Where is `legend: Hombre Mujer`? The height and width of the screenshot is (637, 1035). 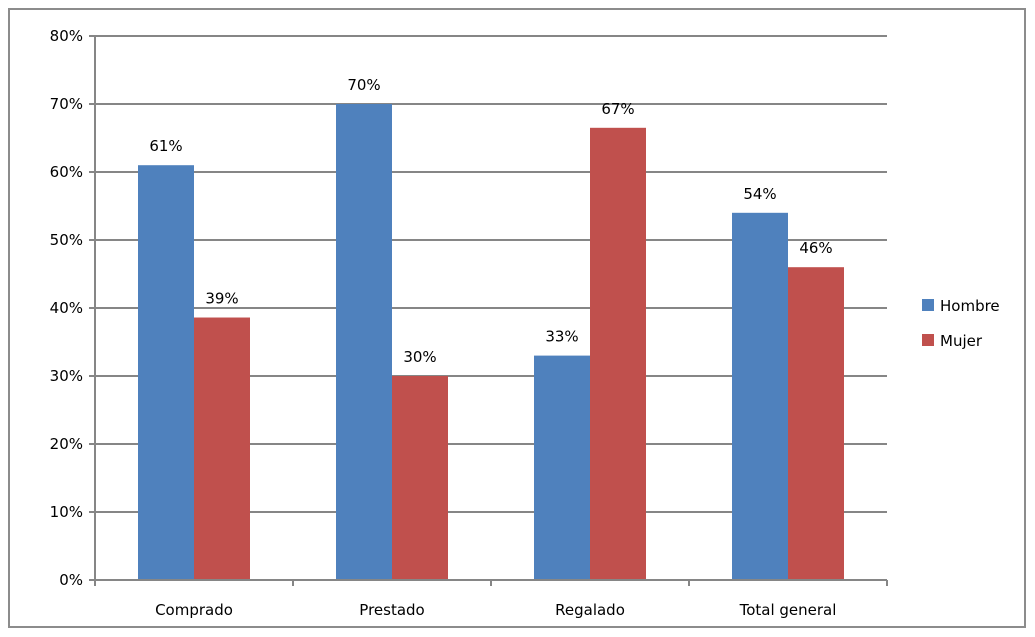
legend: Hombre Mujer is located at coordinates (961, 323).